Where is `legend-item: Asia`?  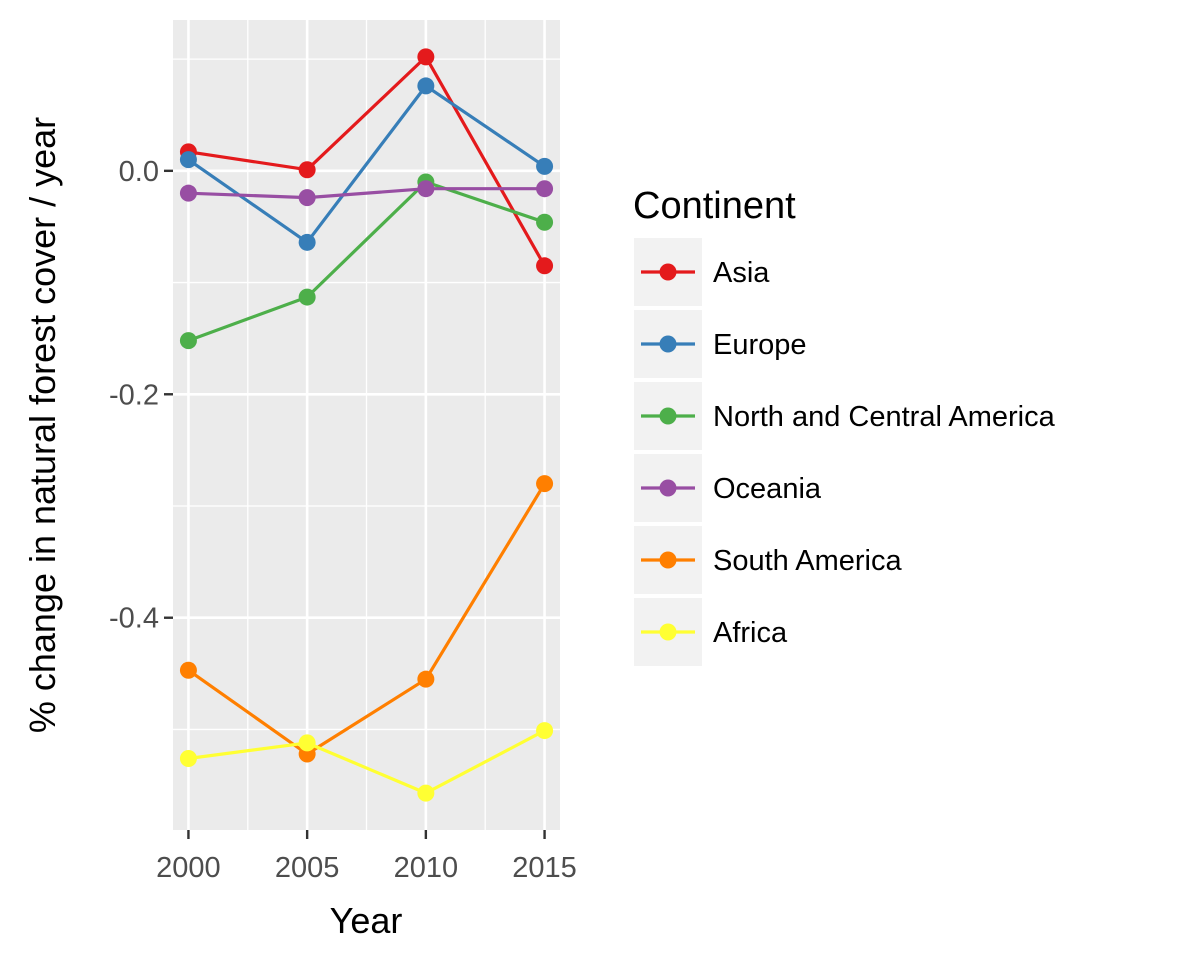 legend-item: Asia is located at coordinates (702, 272).